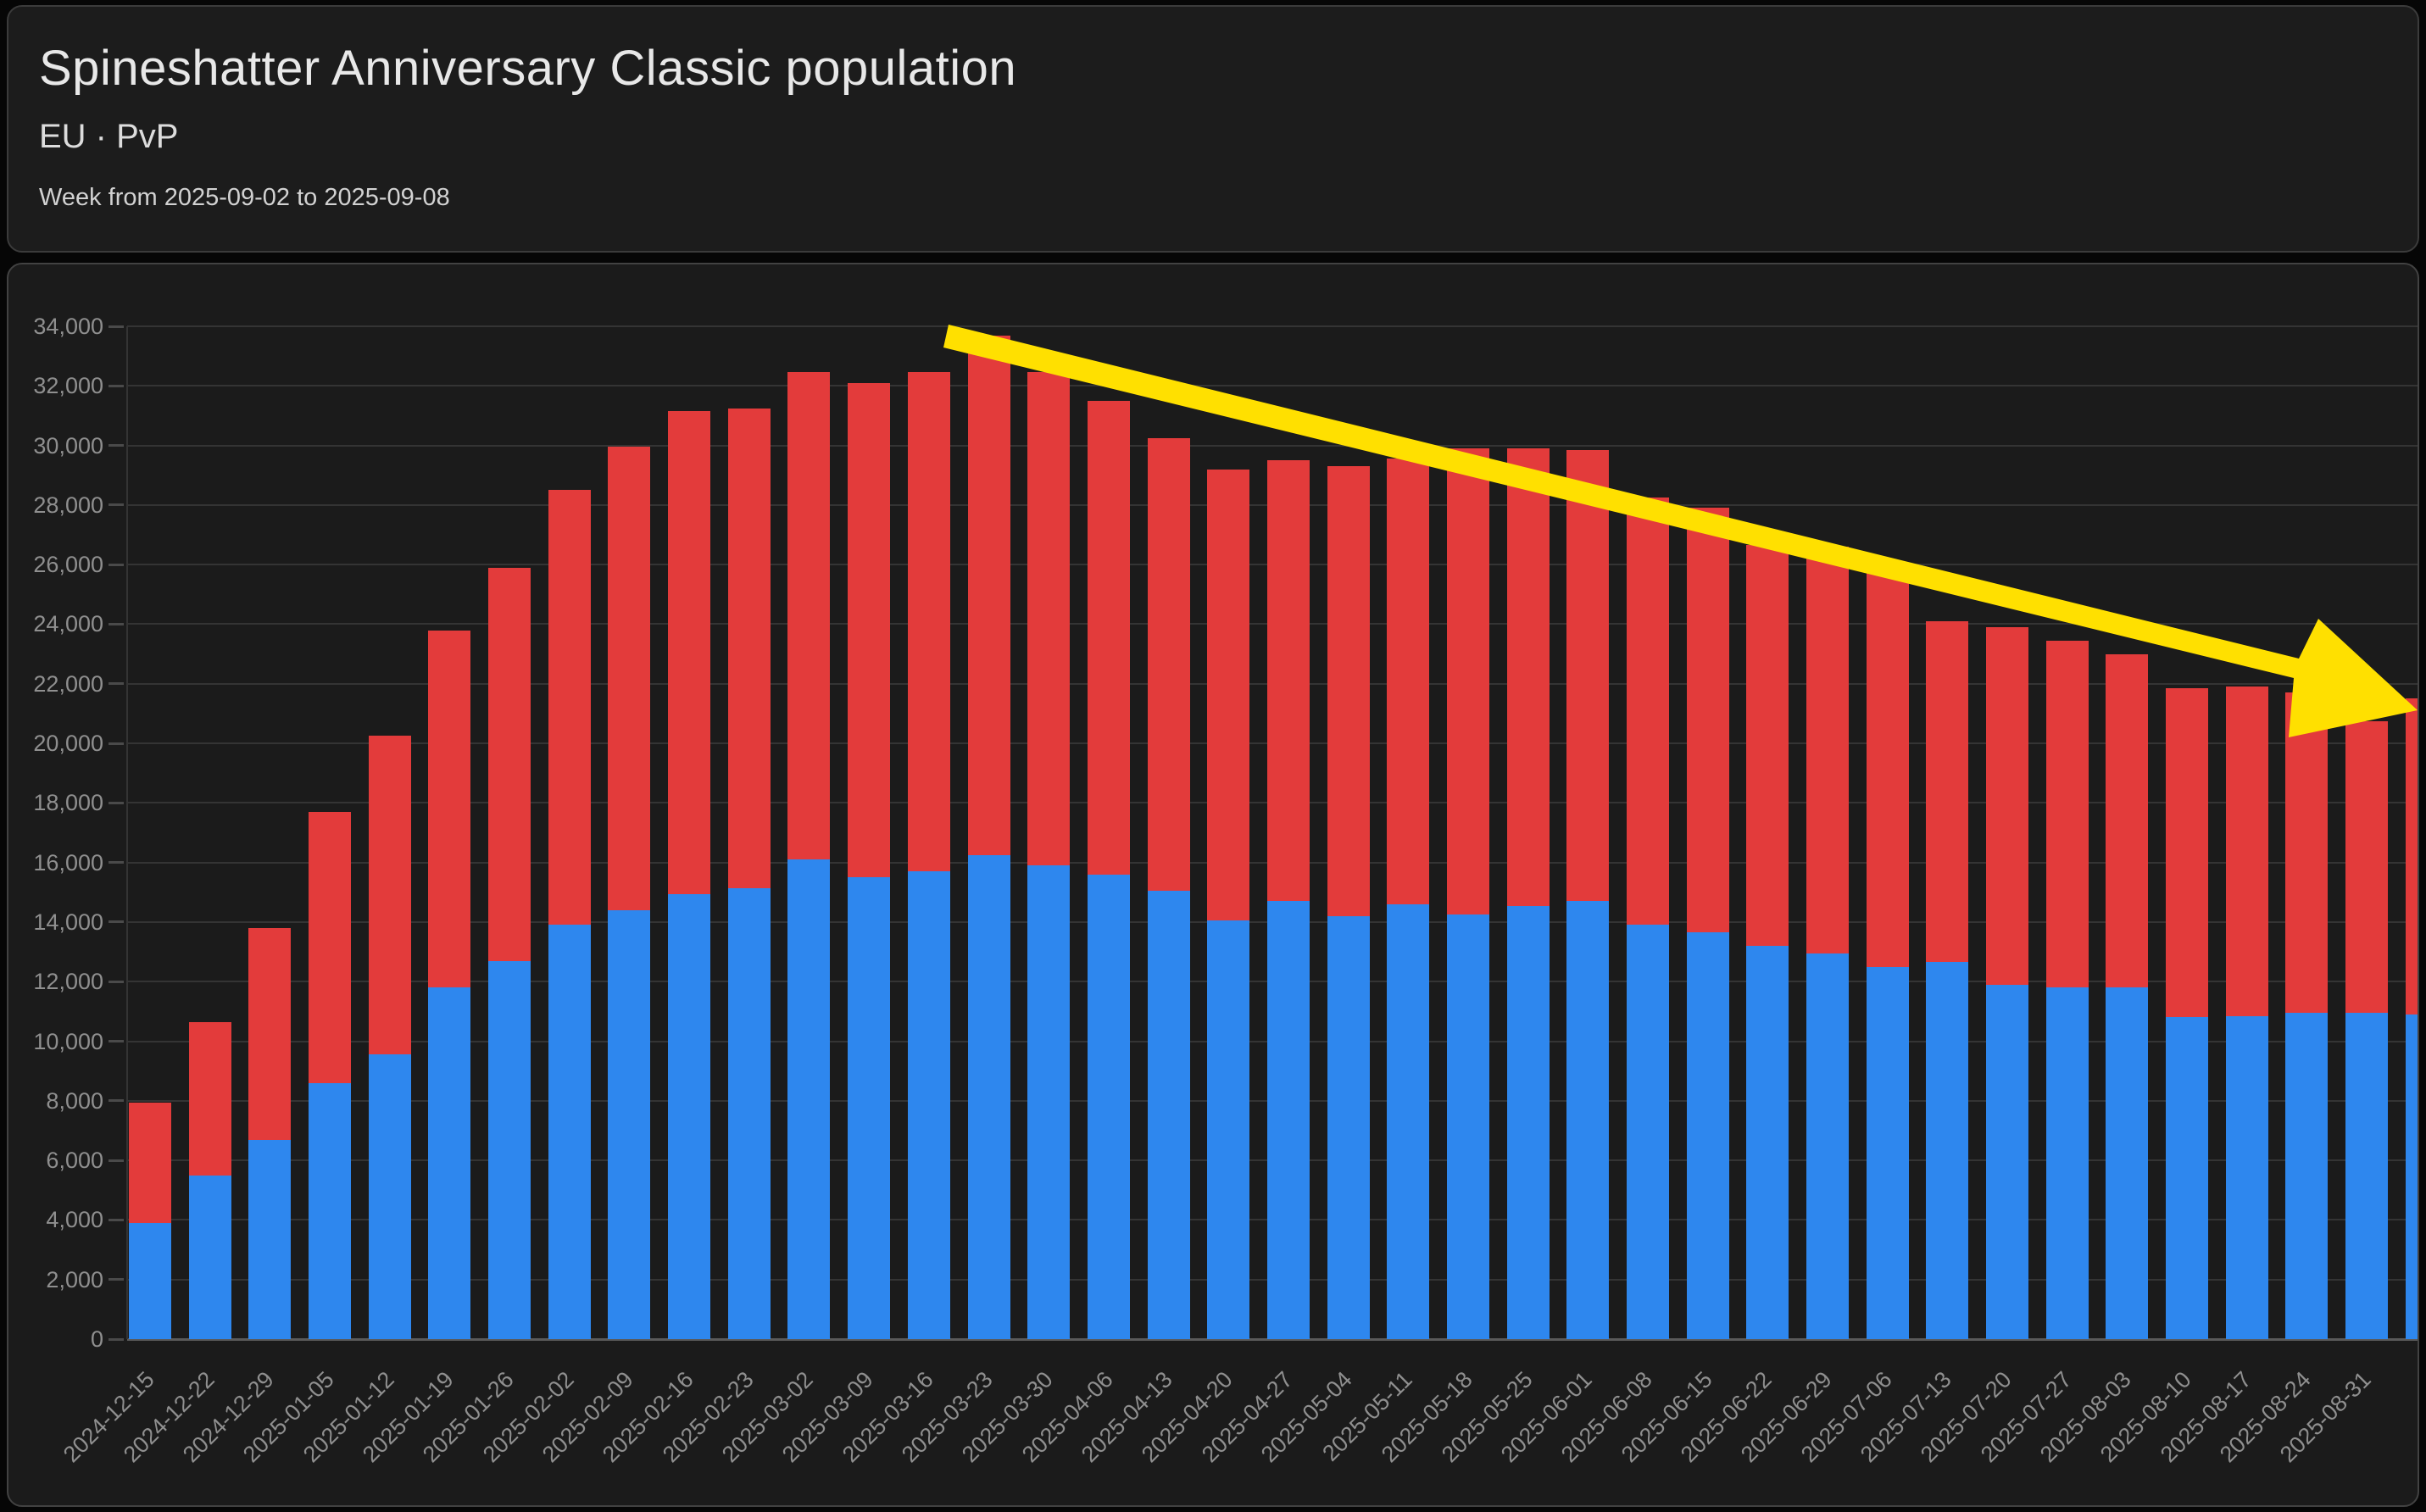 This screenshot has height=1512, width=2426. I want to click on bar-partial-right, so click(2411, 1019).